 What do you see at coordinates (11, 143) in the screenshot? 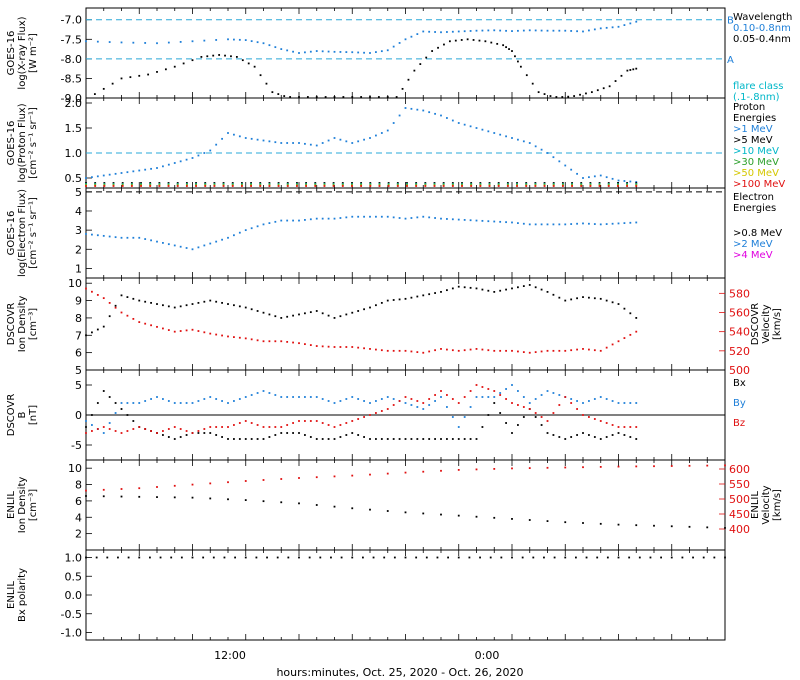
I see `y-axis-title: GOES-16` at bounding box center [11, 143].